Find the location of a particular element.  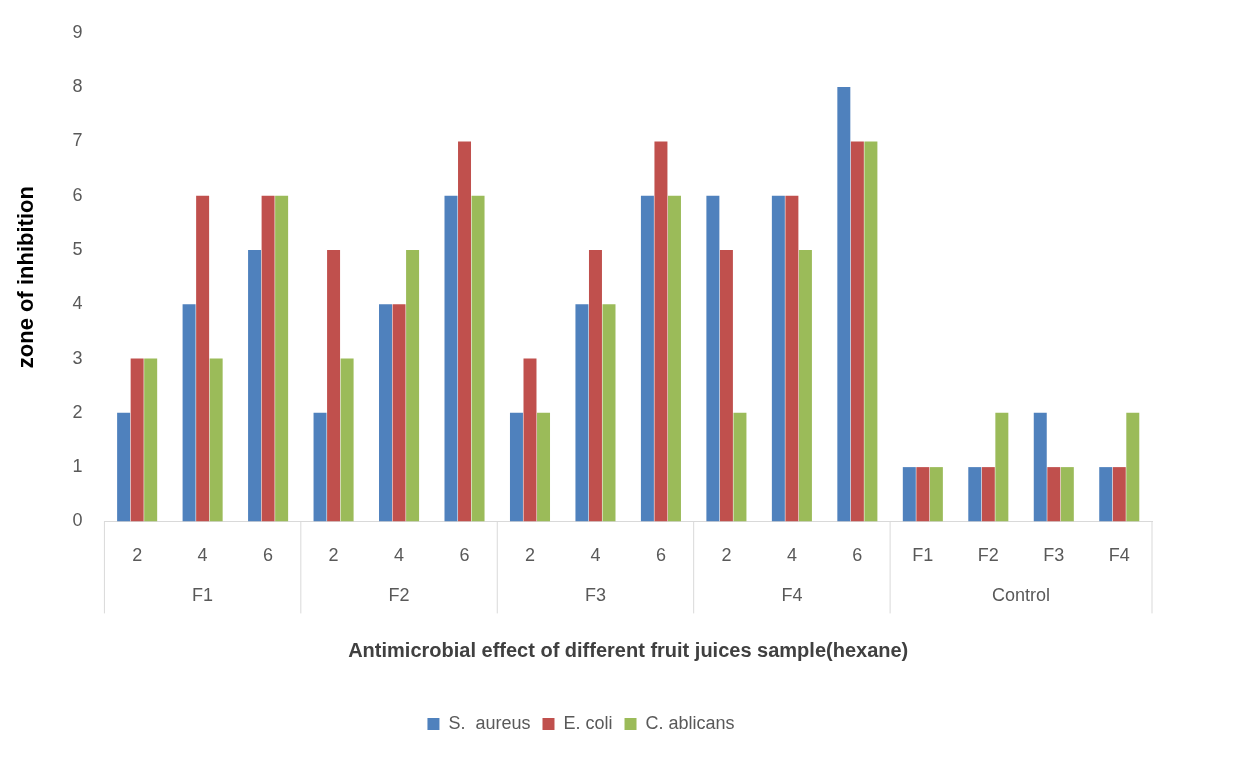

y-tick-label: 9 is located at coordinates (77, 31).